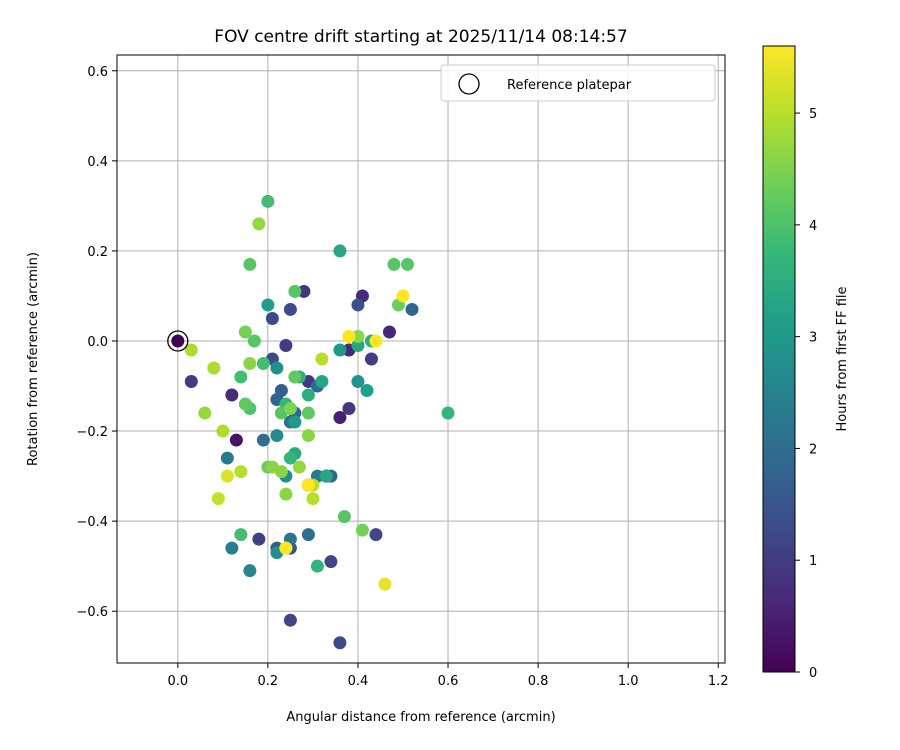 This screenshot has width=900, height=750. What do you see at coordinates (358, 681) in the screenshot?
I see `x-tick-label: 0.4` at bounding box center [358, 681].